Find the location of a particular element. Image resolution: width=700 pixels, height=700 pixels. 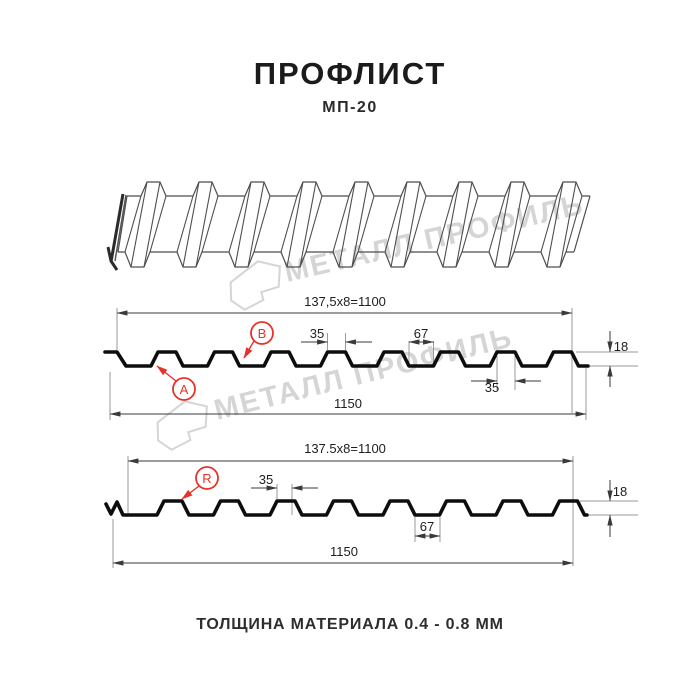

pitch-dimension-label: 137.5x8=1100 is located at coordinates (345, 448).